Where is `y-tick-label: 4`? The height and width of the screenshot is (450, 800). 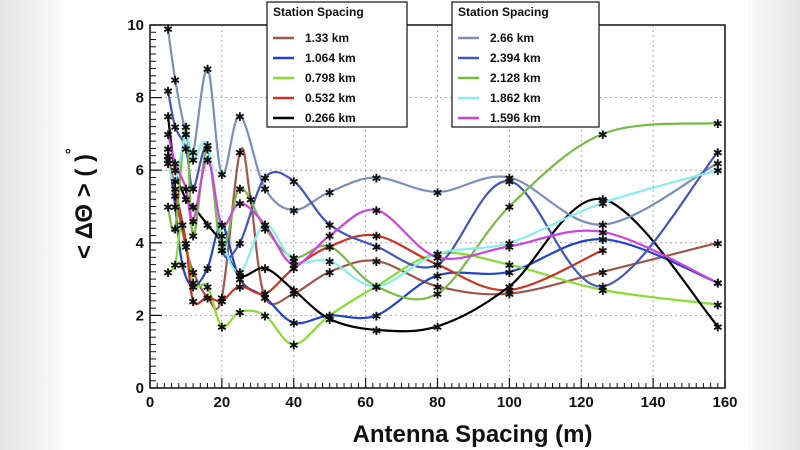
y-tick-label: 4 is located at coordinates (140, 243).